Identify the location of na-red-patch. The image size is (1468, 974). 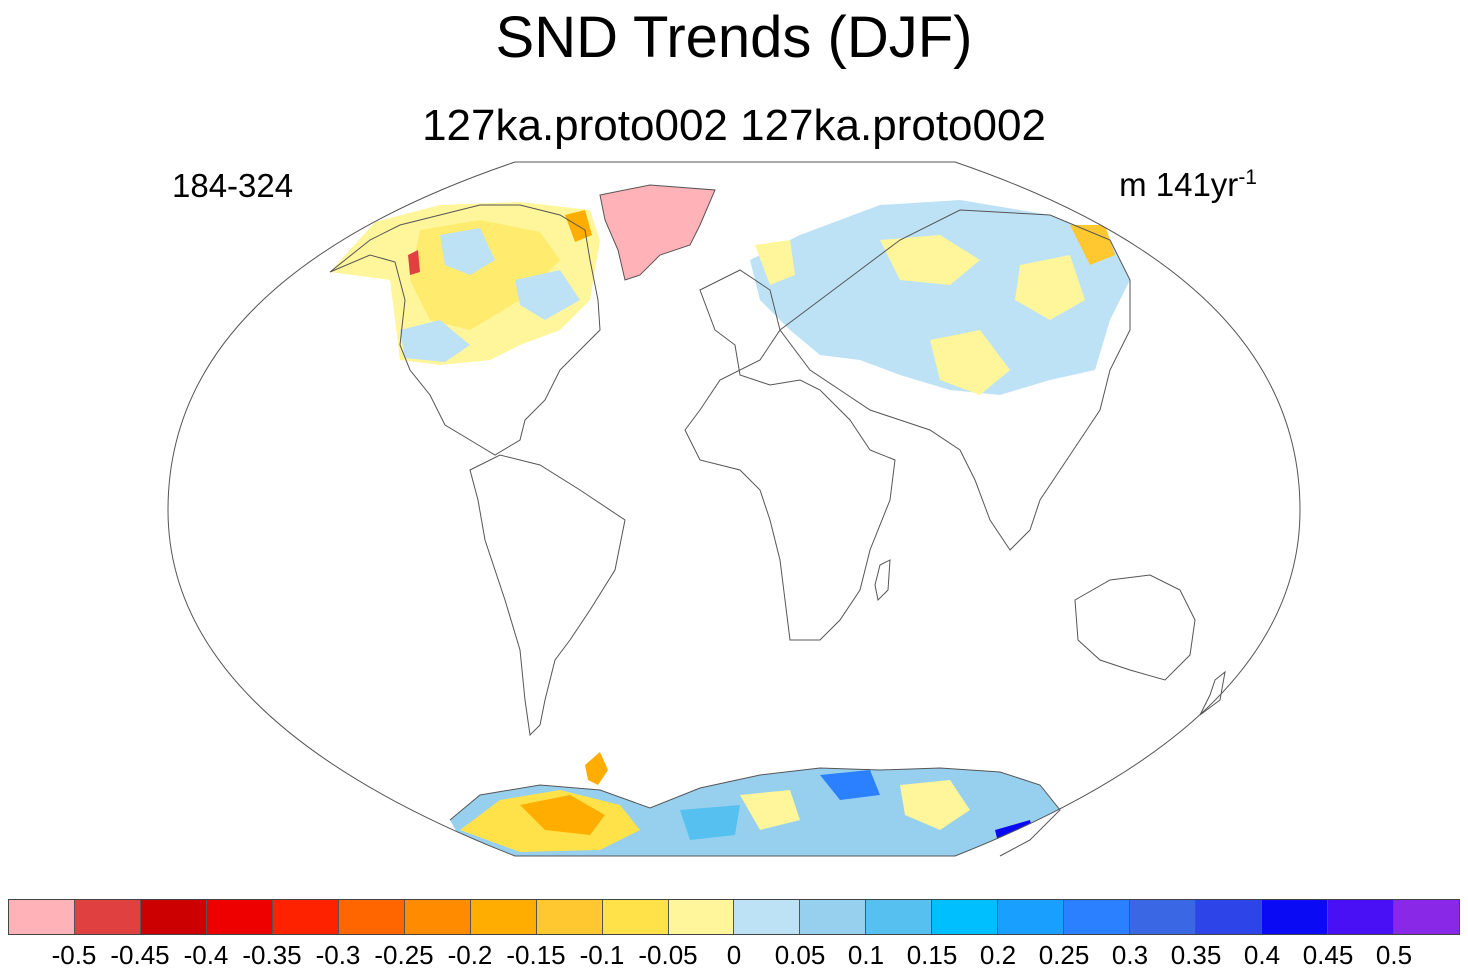
(414, 262).